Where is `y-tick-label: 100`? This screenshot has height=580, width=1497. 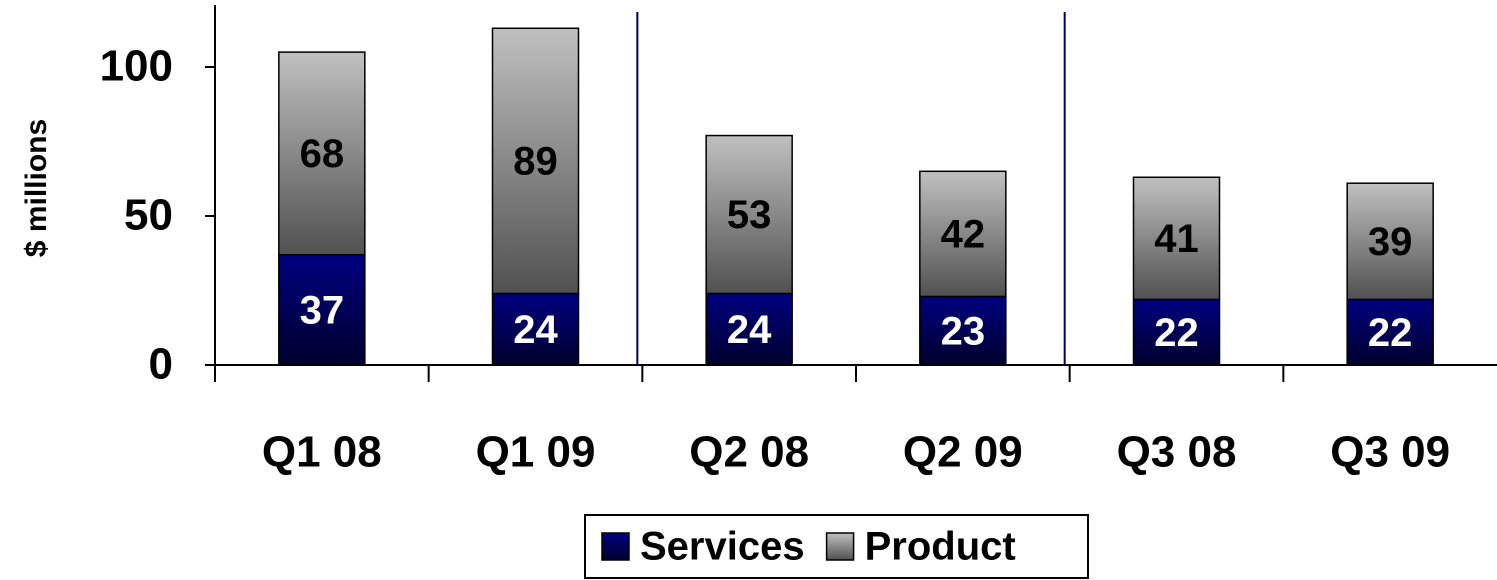
y-tick-label: 100 is located at coordinates (136, 66).